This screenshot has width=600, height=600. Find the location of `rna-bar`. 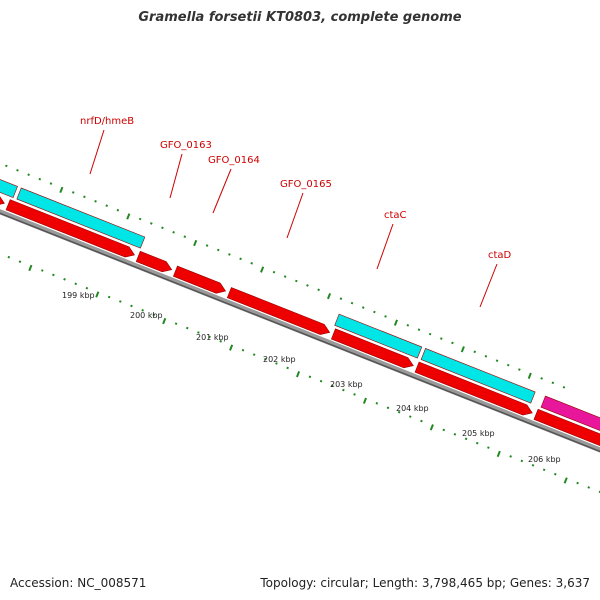

rna-bar is located at coordinates (570, 413).